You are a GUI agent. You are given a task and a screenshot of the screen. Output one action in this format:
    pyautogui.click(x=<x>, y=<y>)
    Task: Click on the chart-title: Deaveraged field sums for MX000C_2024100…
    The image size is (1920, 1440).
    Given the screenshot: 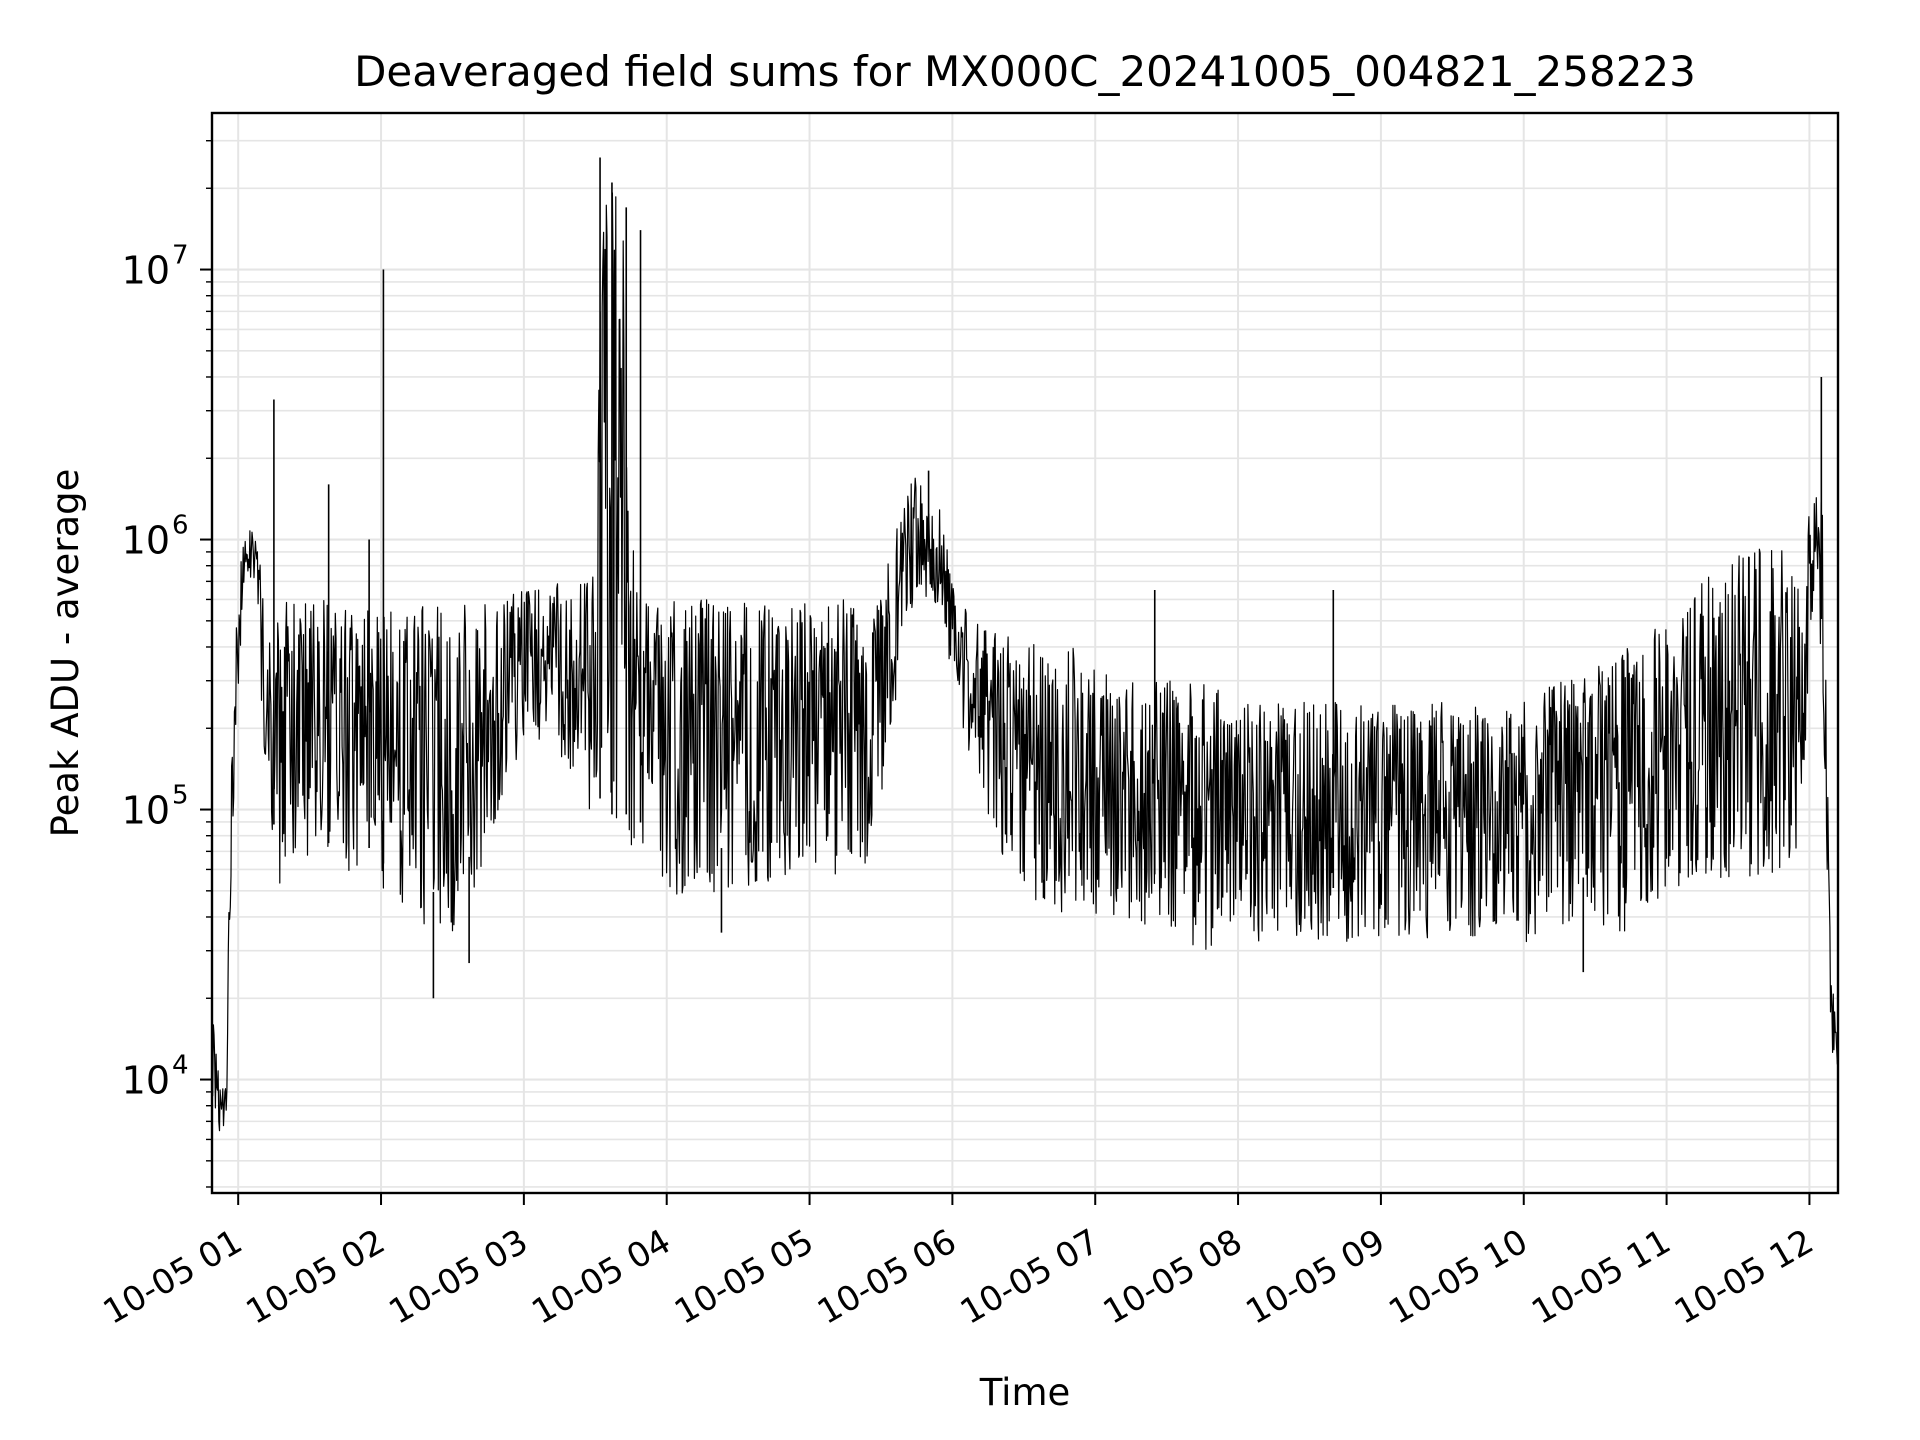 What is the action you would take?
    pyautogui.click(x=1025, y=71)
    